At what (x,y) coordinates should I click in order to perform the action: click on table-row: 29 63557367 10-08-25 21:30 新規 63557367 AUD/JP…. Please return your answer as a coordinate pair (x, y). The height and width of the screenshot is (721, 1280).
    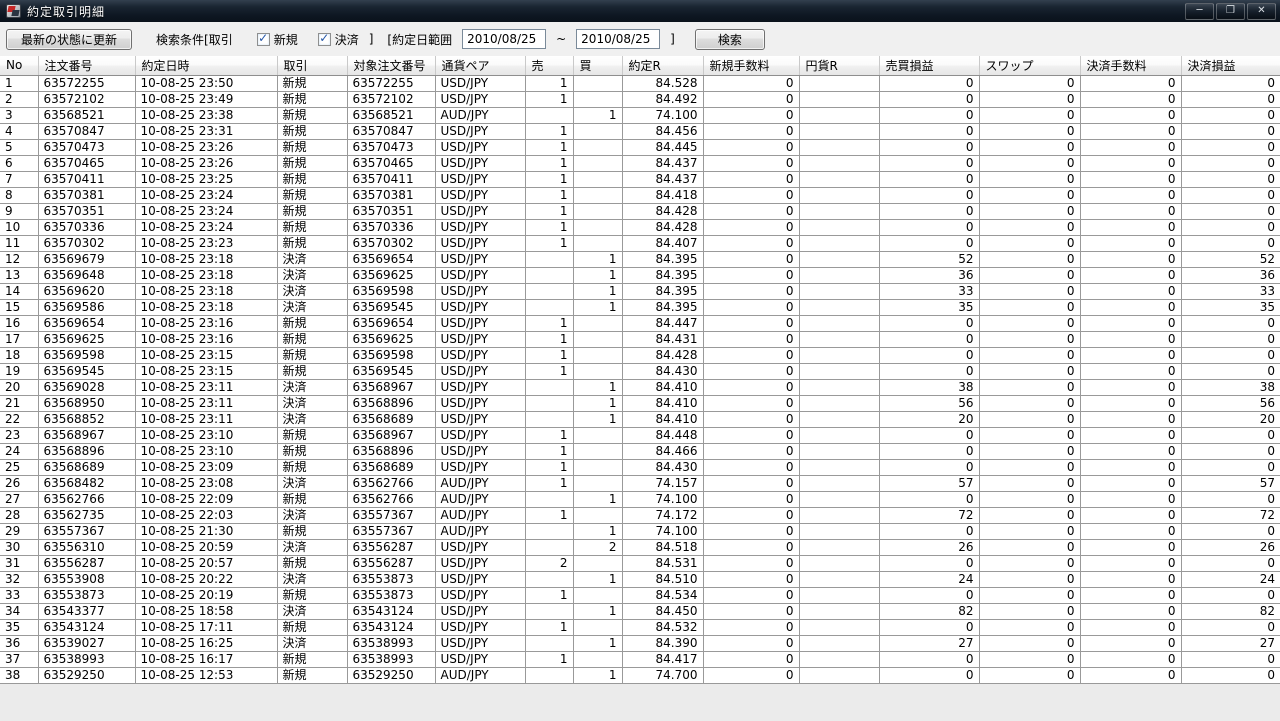
    Looking at the image, I should click on (640, 531).